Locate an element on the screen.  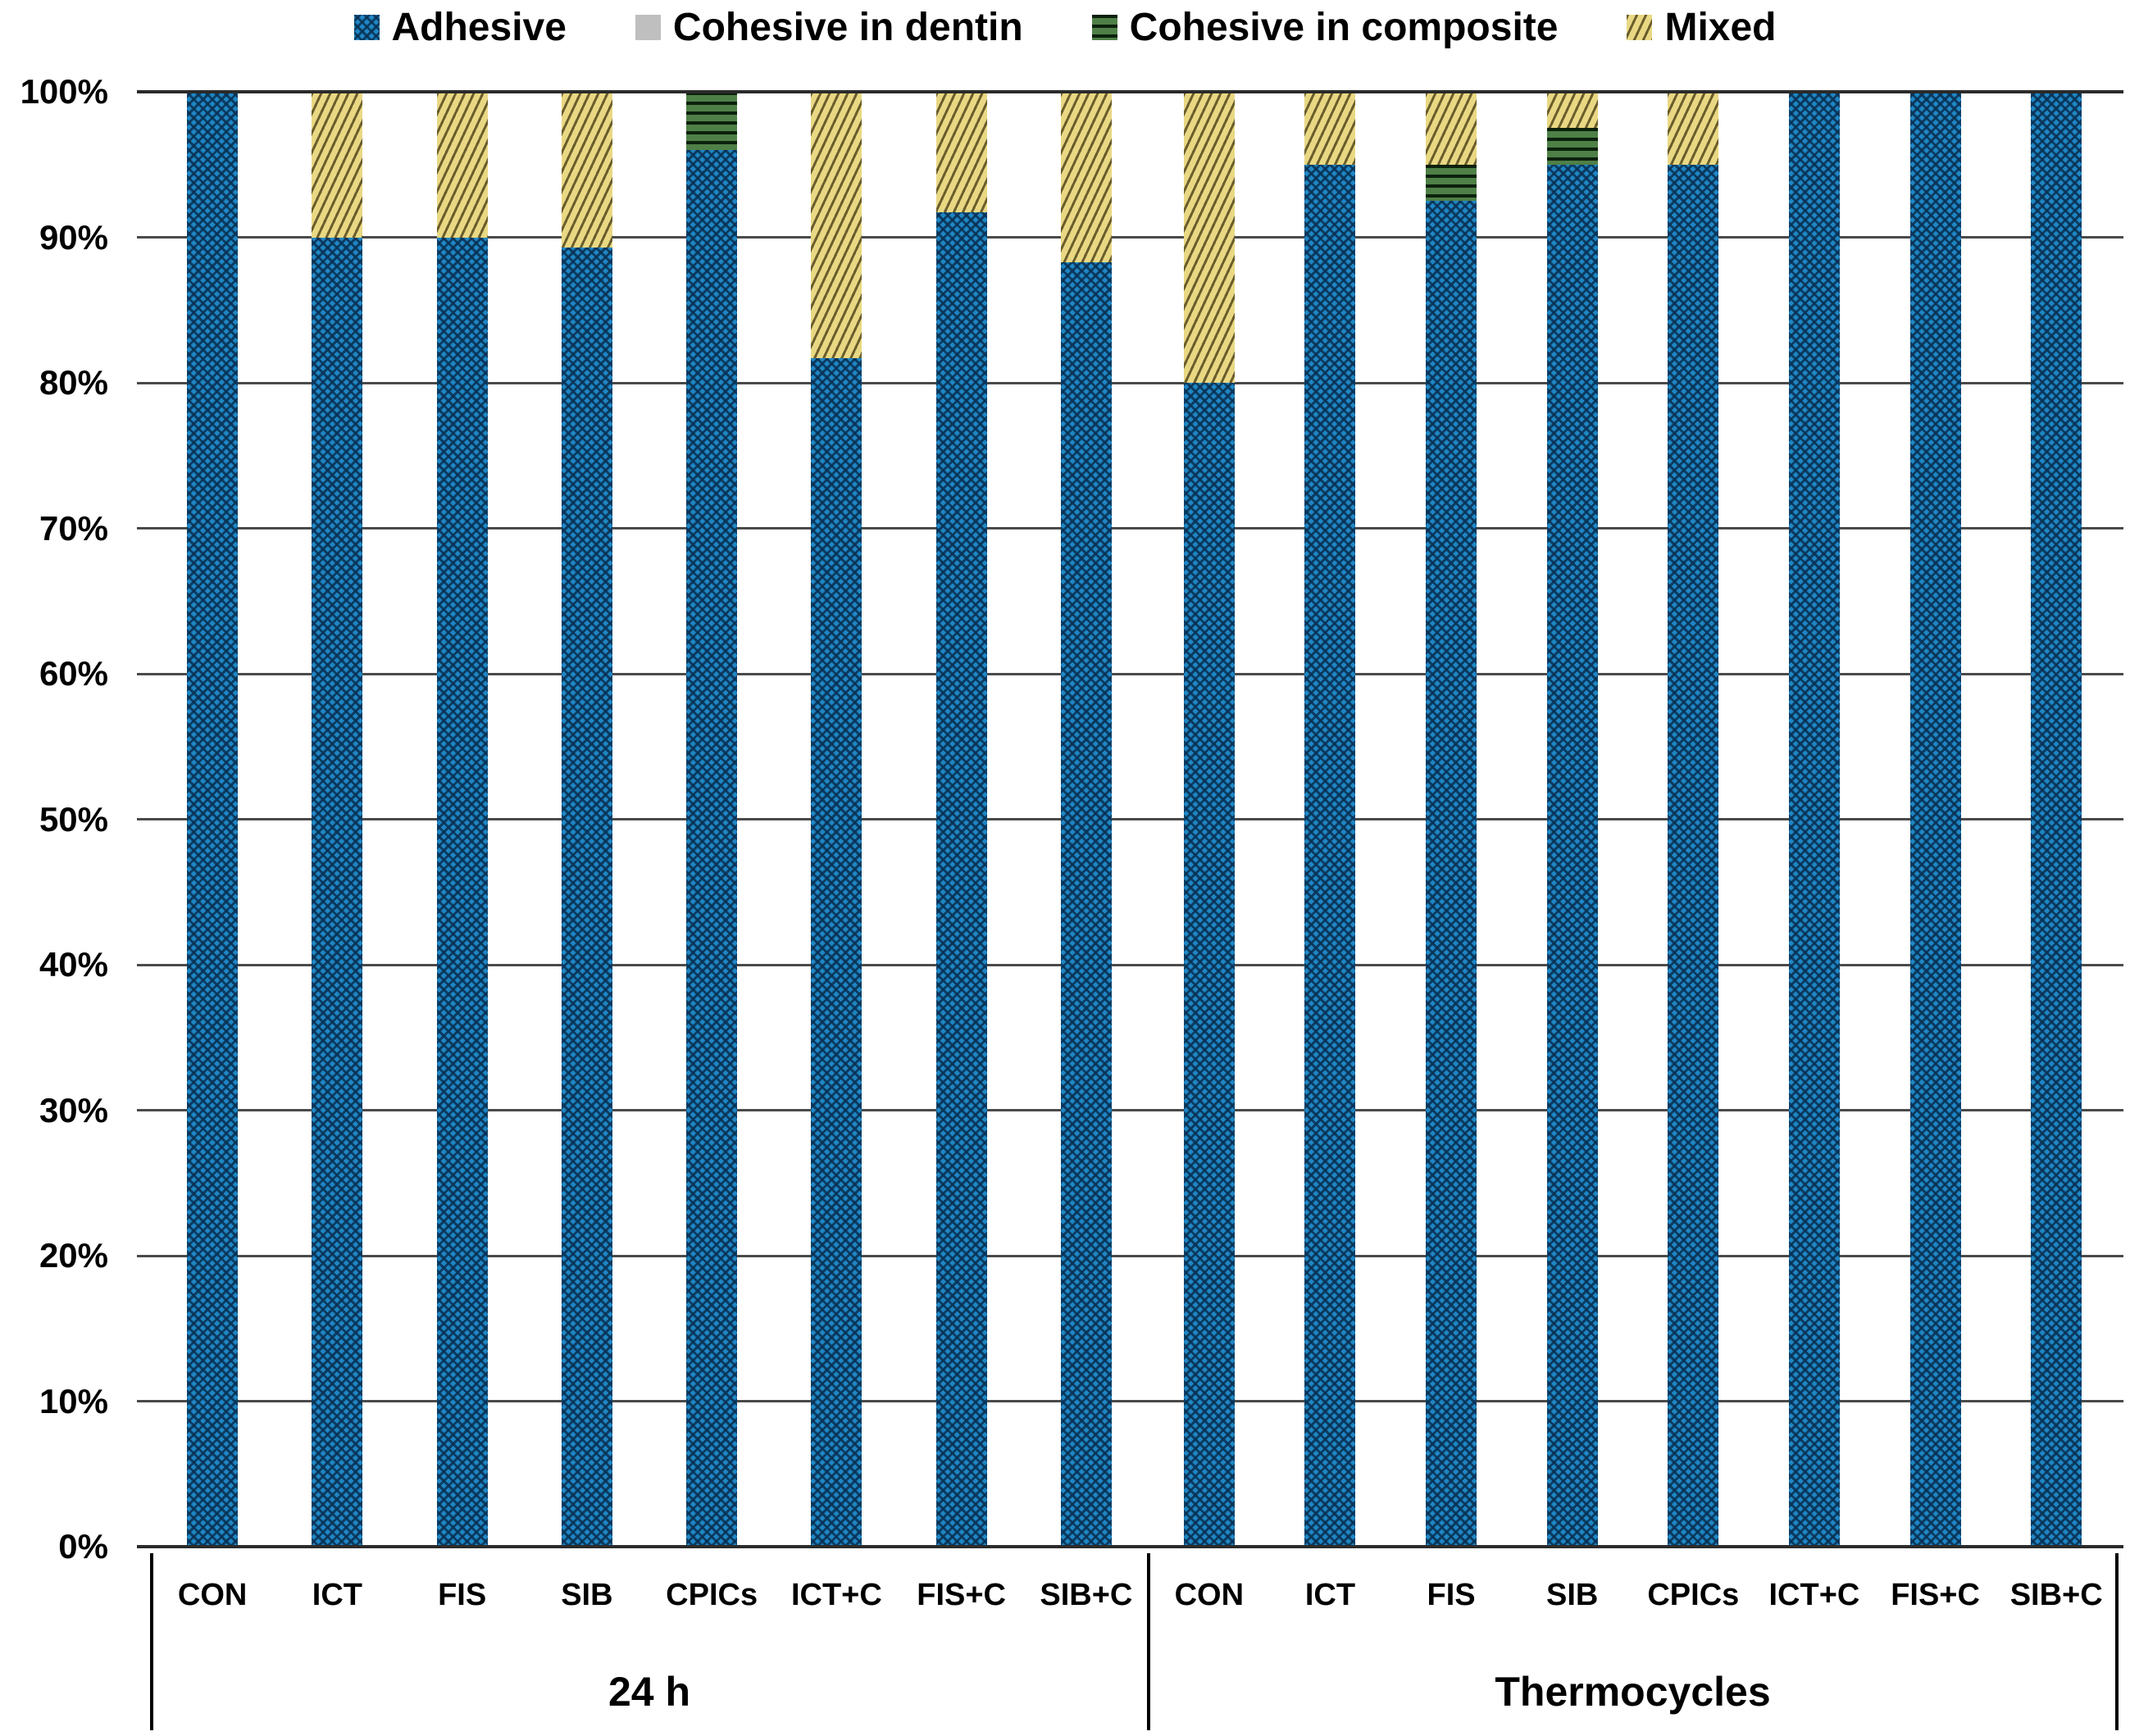
bar-thermocycles-FIS+C is located at coordinates (1935, 819).